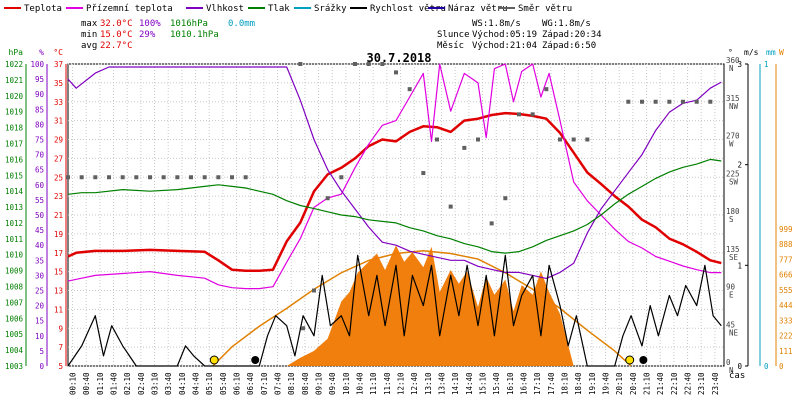  I want to click on axis-hpa-tick: 1013, so click(14, 207).